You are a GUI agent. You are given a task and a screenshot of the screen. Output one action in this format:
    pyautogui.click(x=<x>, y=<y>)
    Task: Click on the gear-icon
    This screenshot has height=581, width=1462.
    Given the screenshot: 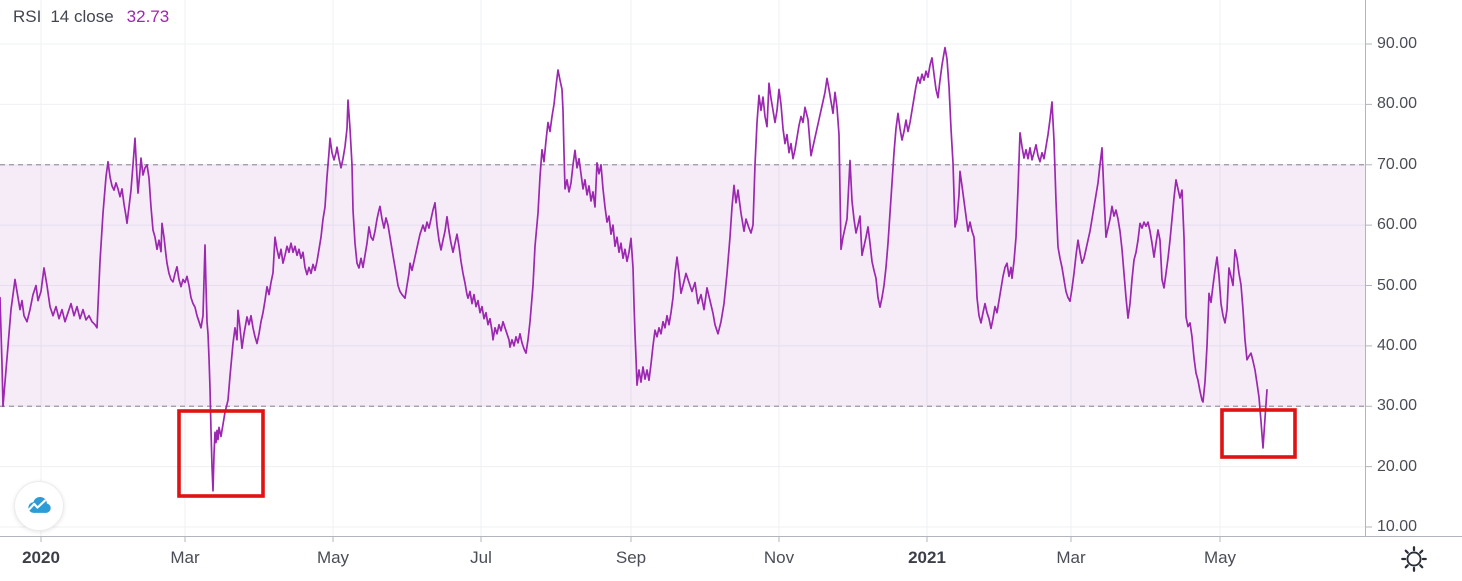 What is the action you would take?
    pyautogui.click(x=1413, y=559)
    